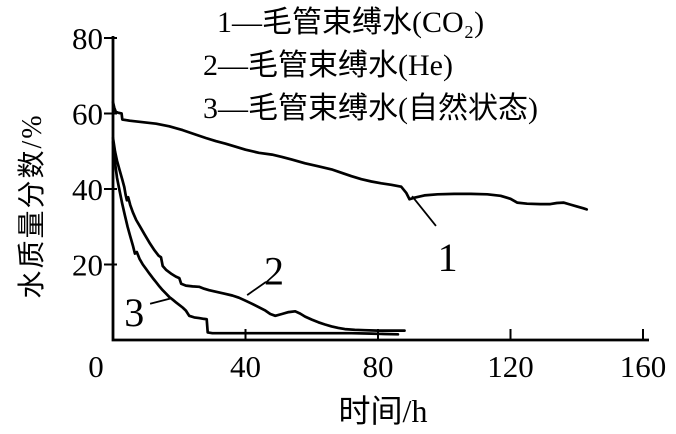  I want to click on y-tick-label-60: 60, so click(87, 114).